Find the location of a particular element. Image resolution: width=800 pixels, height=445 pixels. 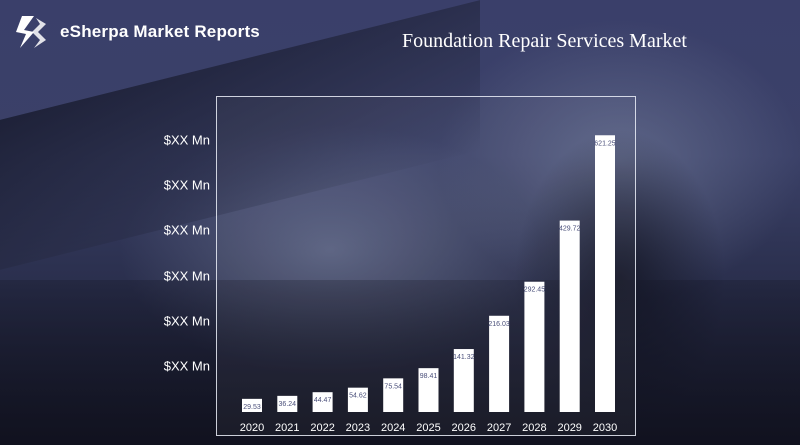

bar-2028 is located at coordinates (534, 346).